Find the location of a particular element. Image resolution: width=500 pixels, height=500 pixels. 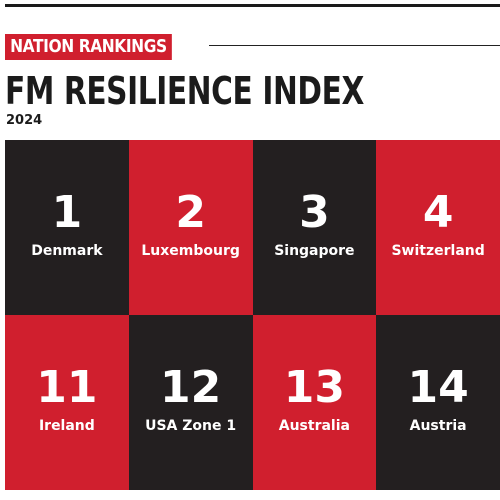

ranking-card-singapore: 3 Singapore is located at coordinates (314, 227).